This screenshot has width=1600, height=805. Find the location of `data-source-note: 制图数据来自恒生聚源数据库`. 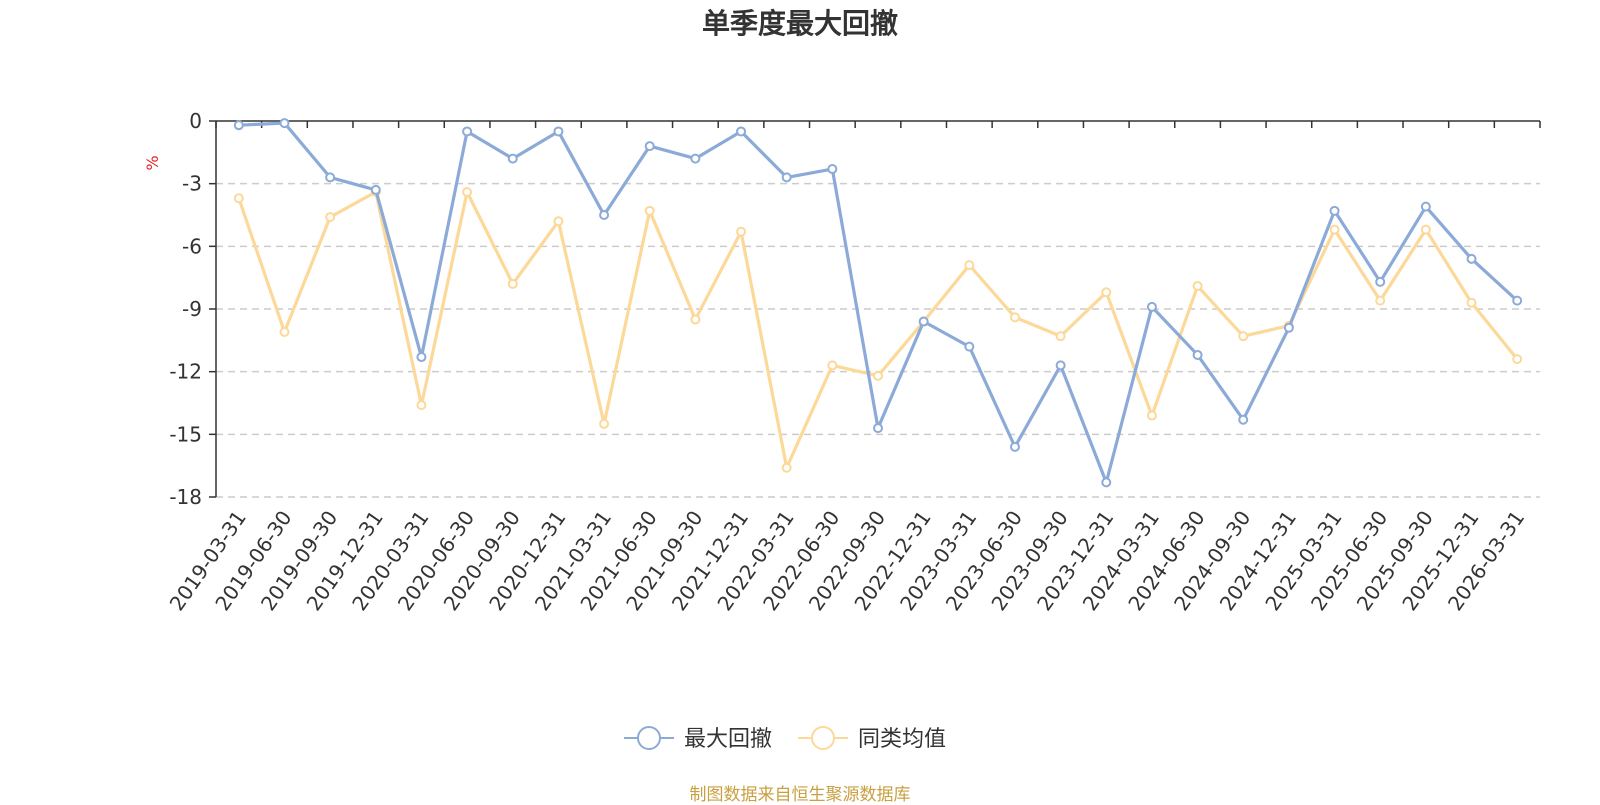

data-source-note: 制图数据来自恒生聚源数据库 is located at coordinates (800, 795).